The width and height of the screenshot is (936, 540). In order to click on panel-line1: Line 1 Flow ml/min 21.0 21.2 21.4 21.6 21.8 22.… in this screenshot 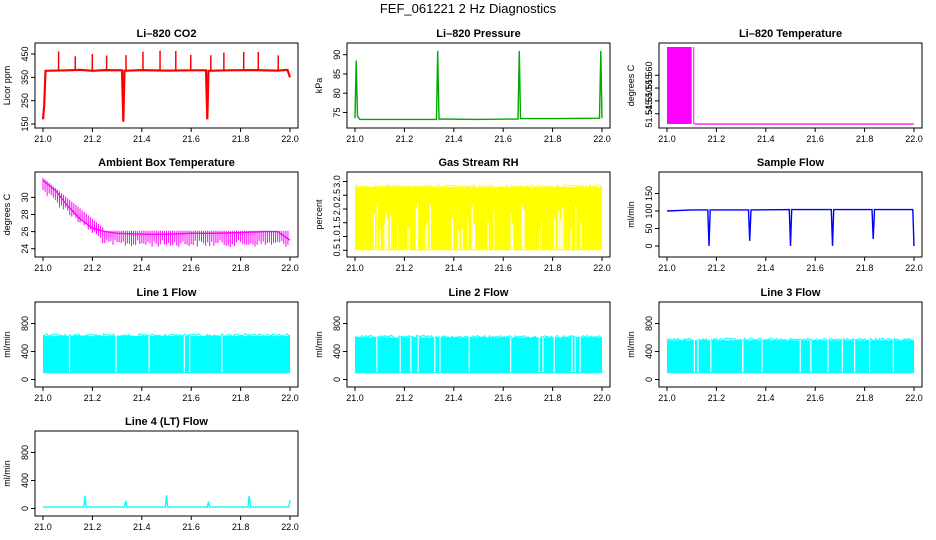, I will do `click(150, 345)`.